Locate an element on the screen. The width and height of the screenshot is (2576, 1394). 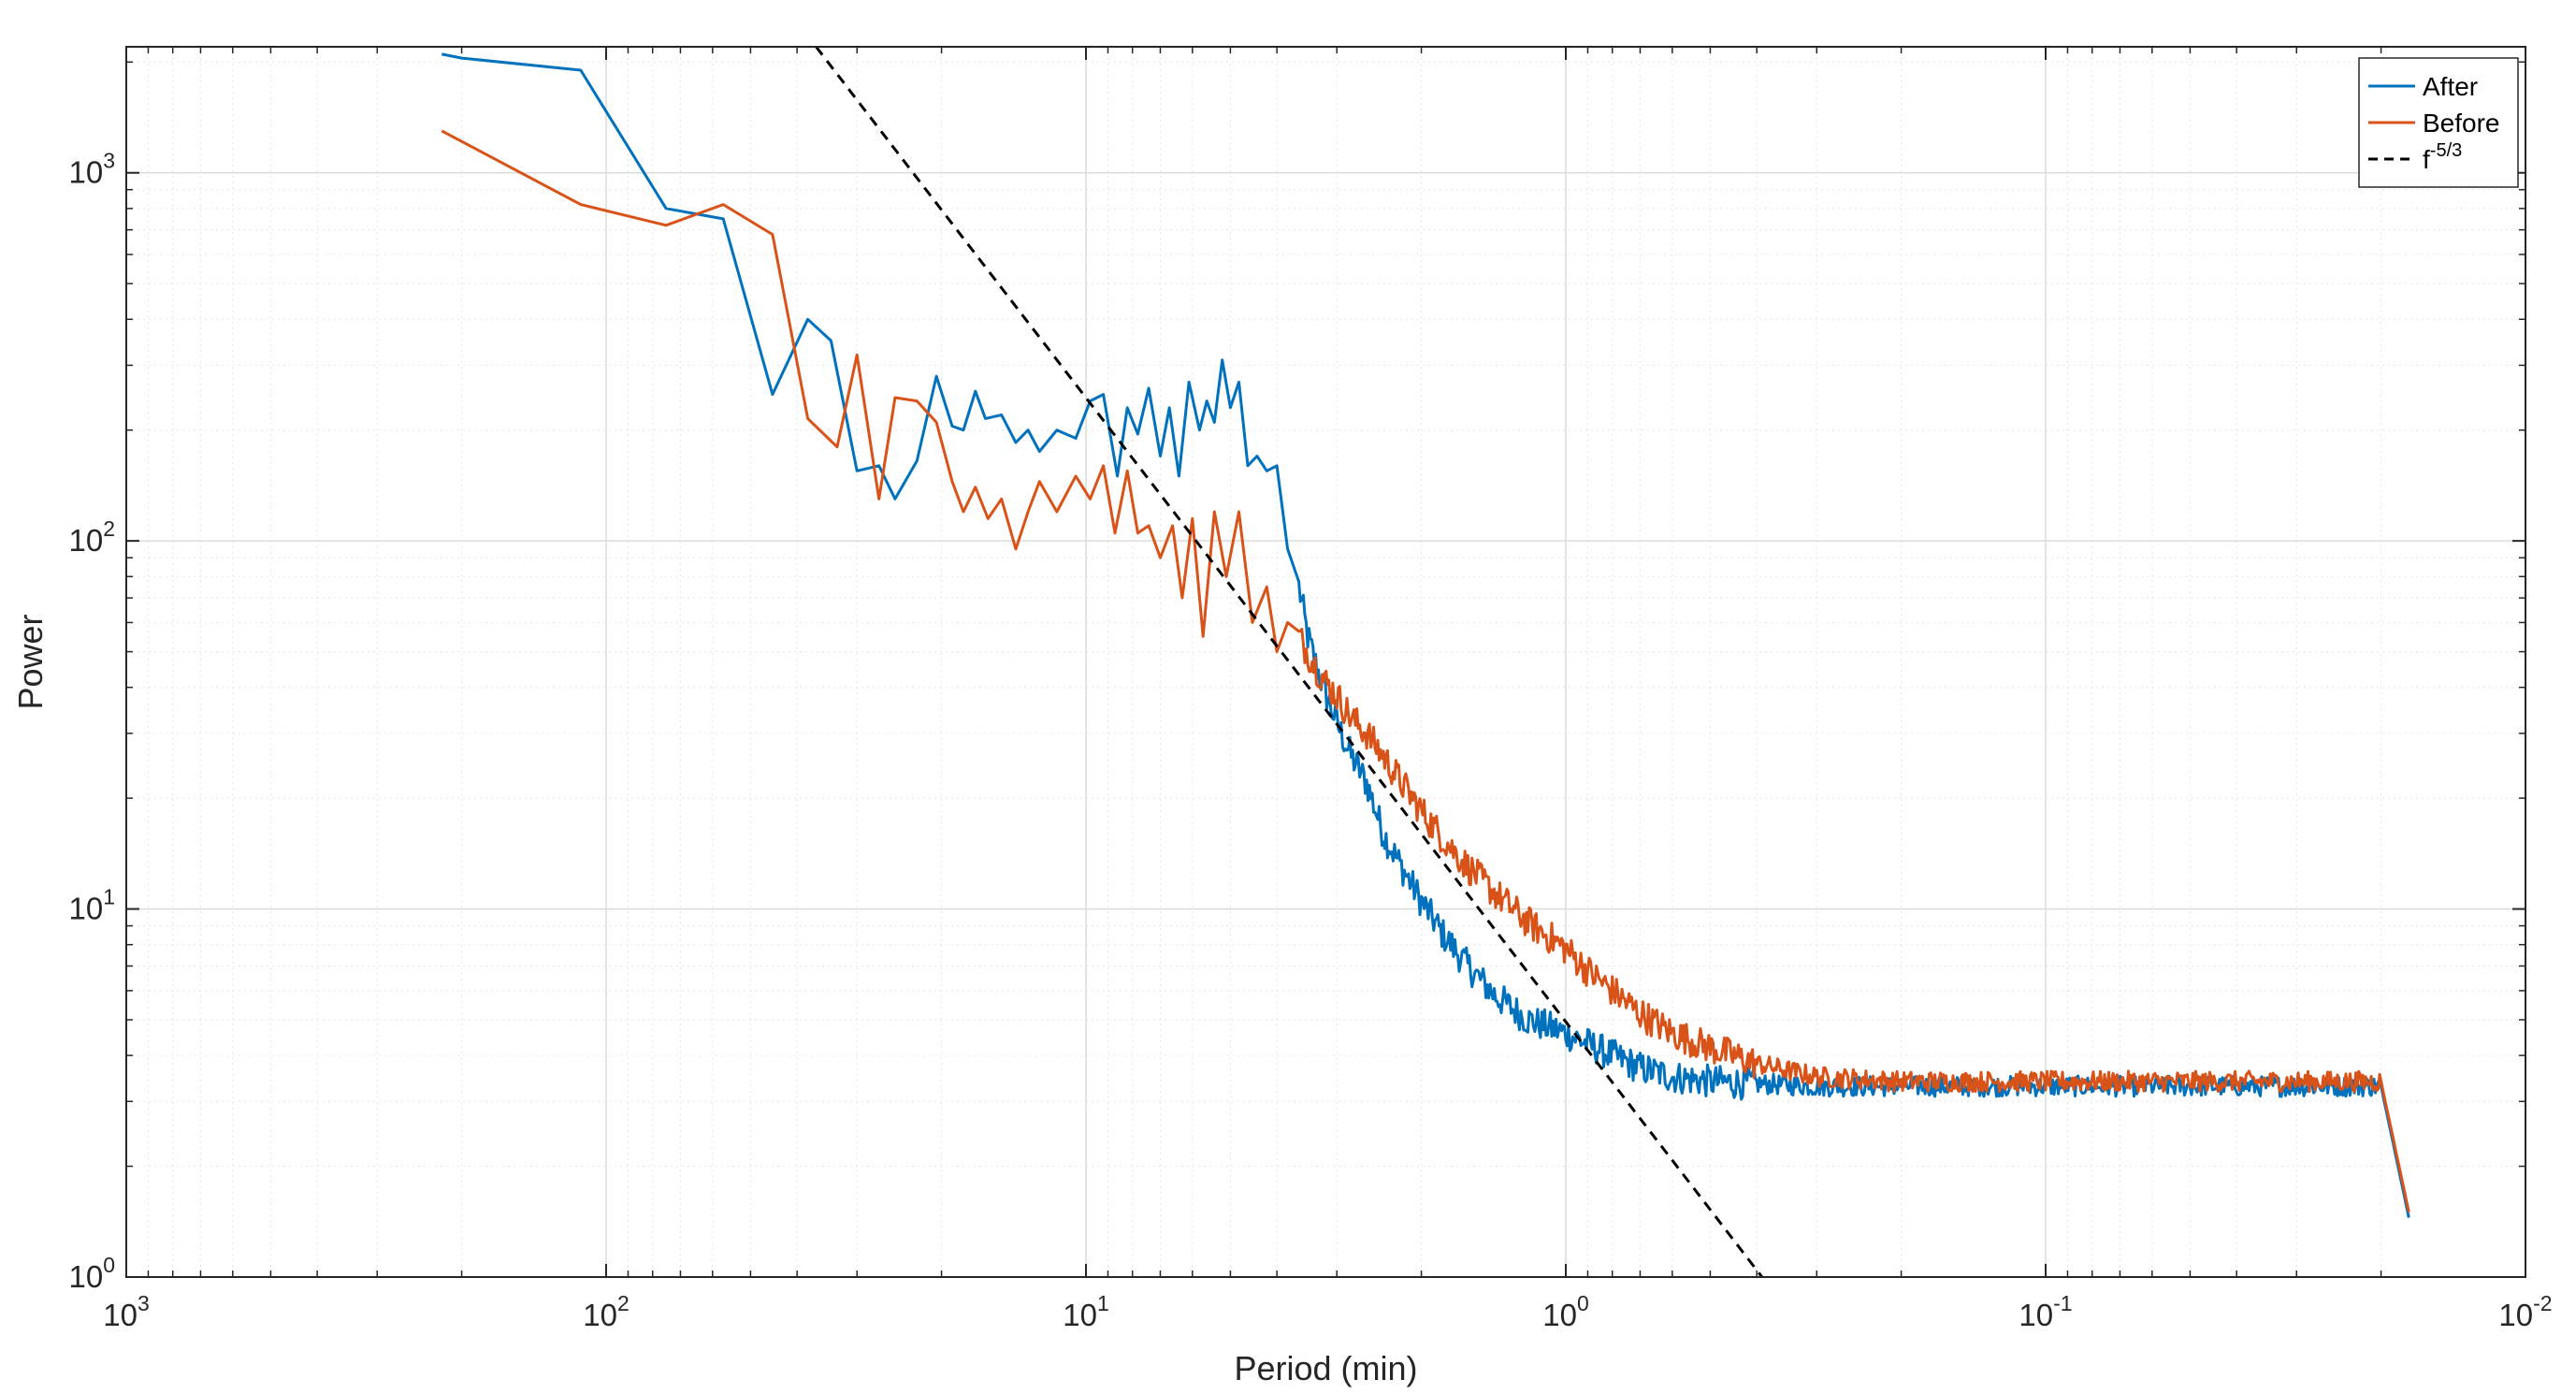
legend-label: After is located at coordinates (2450, 86).